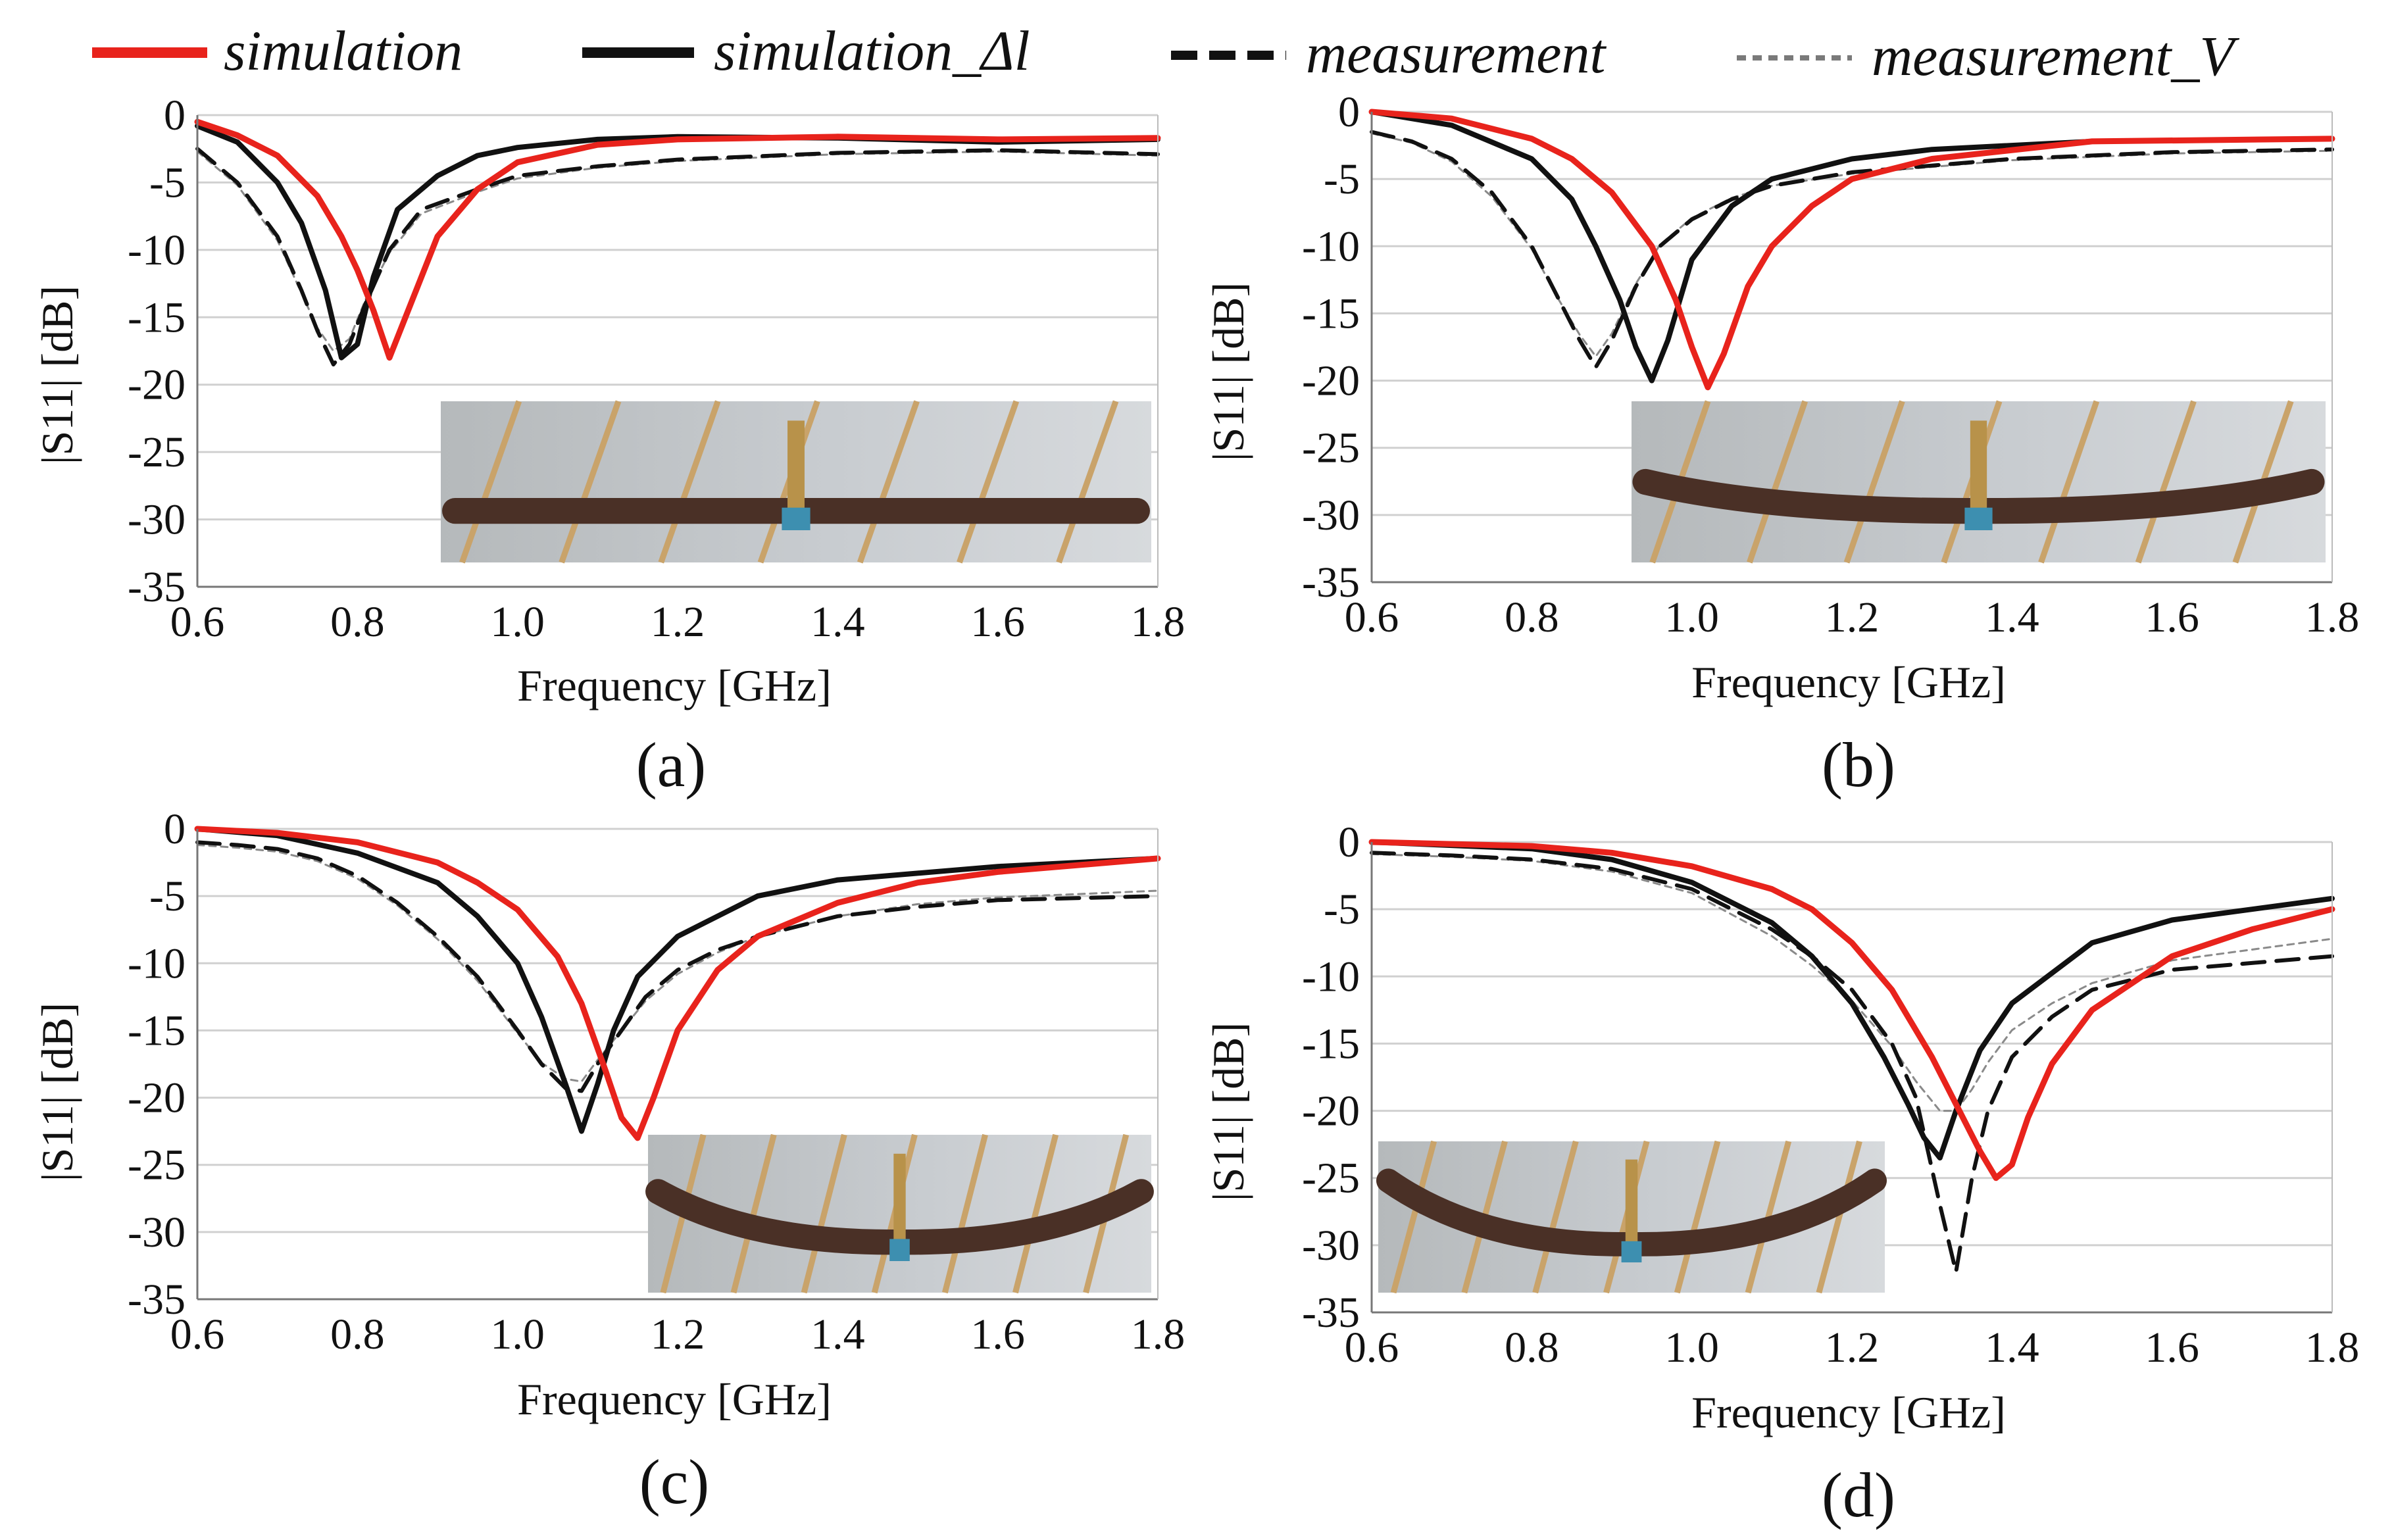  Describe the element at coordinates (2055, 55) in the screenshot. I see `legend-label-measurement-v: measurement_V` at that location.